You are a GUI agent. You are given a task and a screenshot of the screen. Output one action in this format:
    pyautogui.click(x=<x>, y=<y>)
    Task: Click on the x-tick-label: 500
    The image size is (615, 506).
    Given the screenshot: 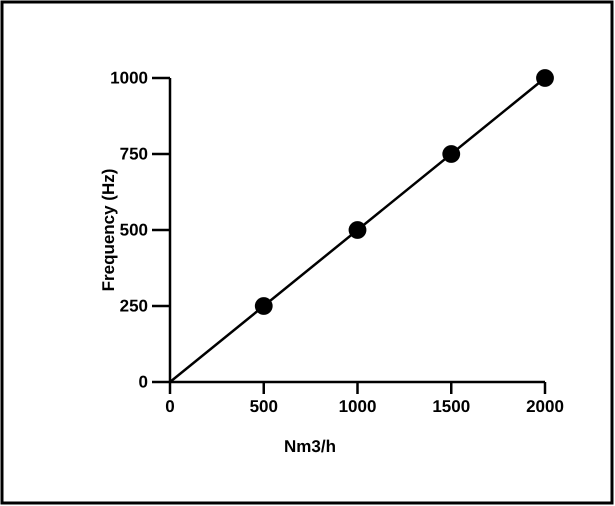 What is the action you would take?
    pyautogui.click(x=264, y=406)
    